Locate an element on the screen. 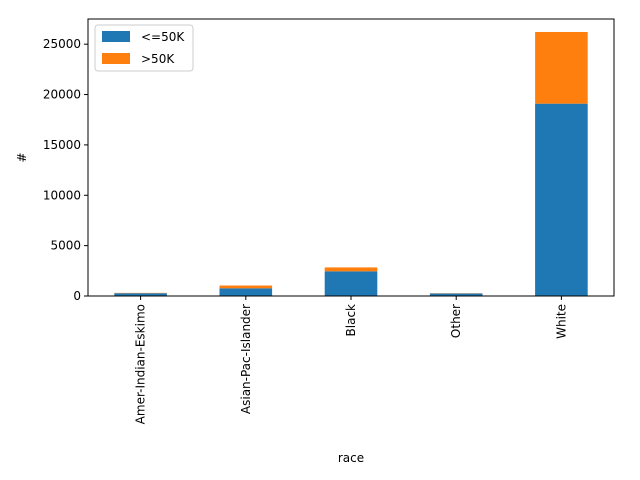  bar-other-le-50k is located at coordinates (456, 294).